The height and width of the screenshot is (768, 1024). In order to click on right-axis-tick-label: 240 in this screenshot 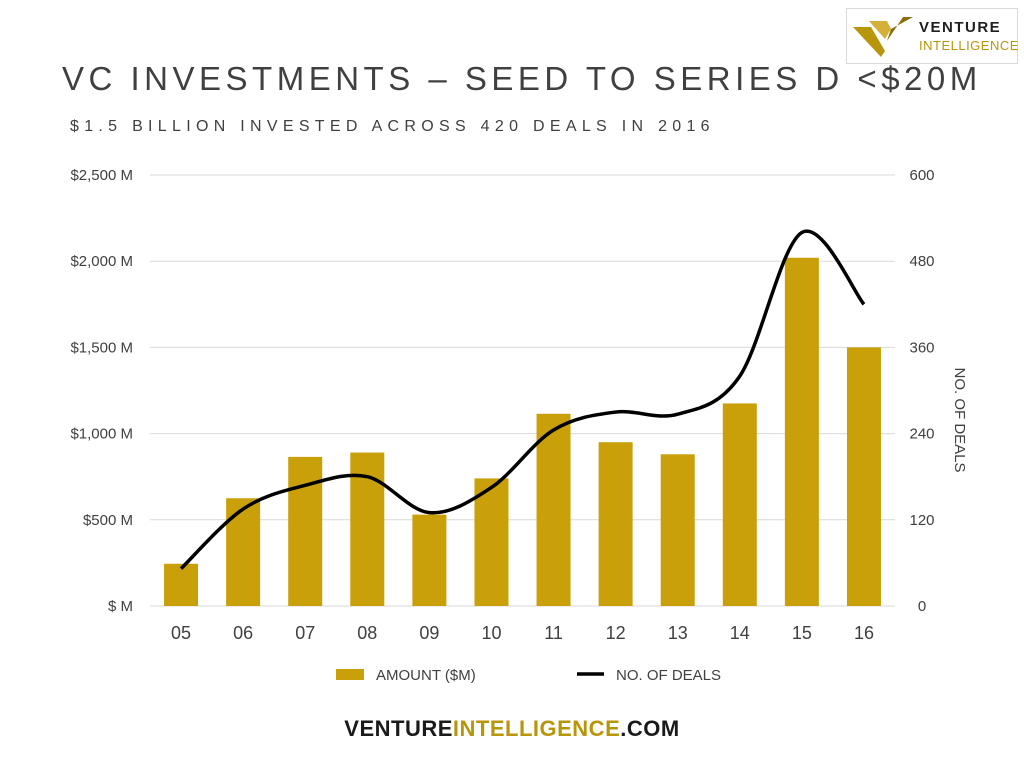, I will do `click(921, 434)`.